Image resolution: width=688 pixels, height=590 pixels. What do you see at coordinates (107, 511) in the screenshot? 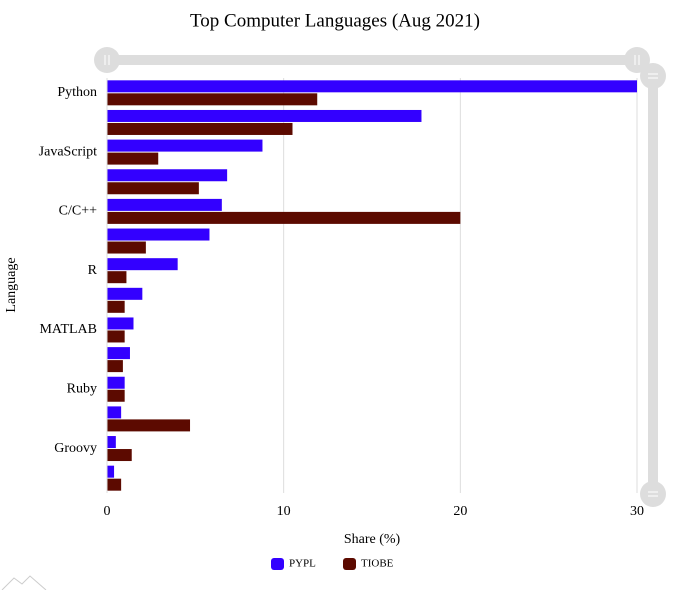
I see `x-tick-label: 0` at bounding box center [107, 511].